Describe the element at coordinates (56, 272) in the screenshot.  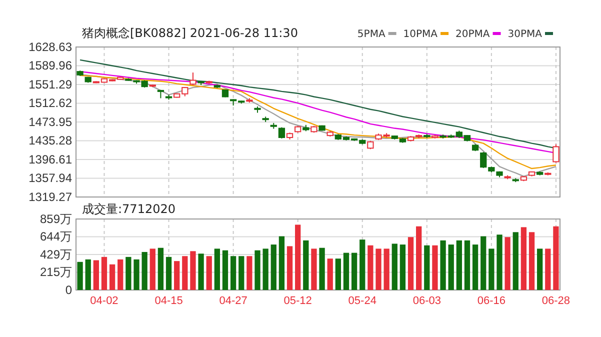
I see `y-tick-label: 215万` at that location.